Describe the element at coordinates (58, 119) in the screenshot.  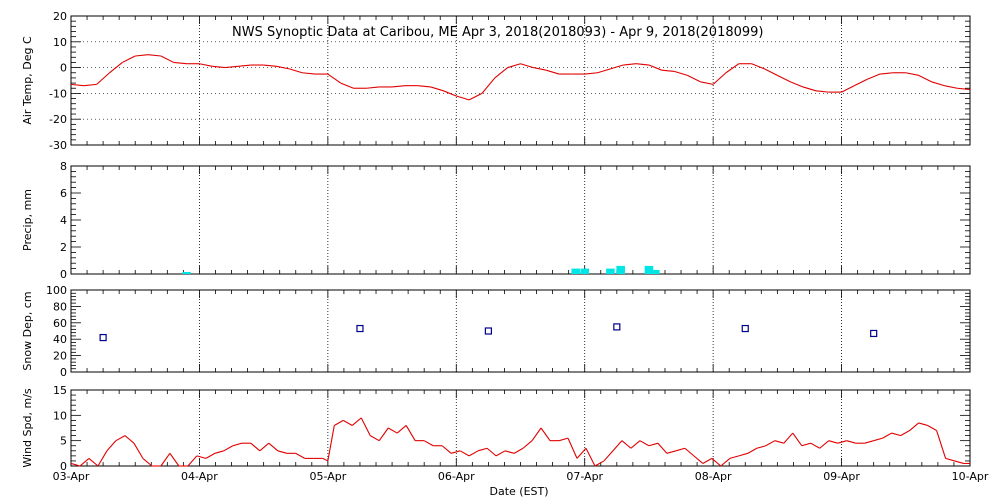
I see `y-tick-label: -20` at that location.